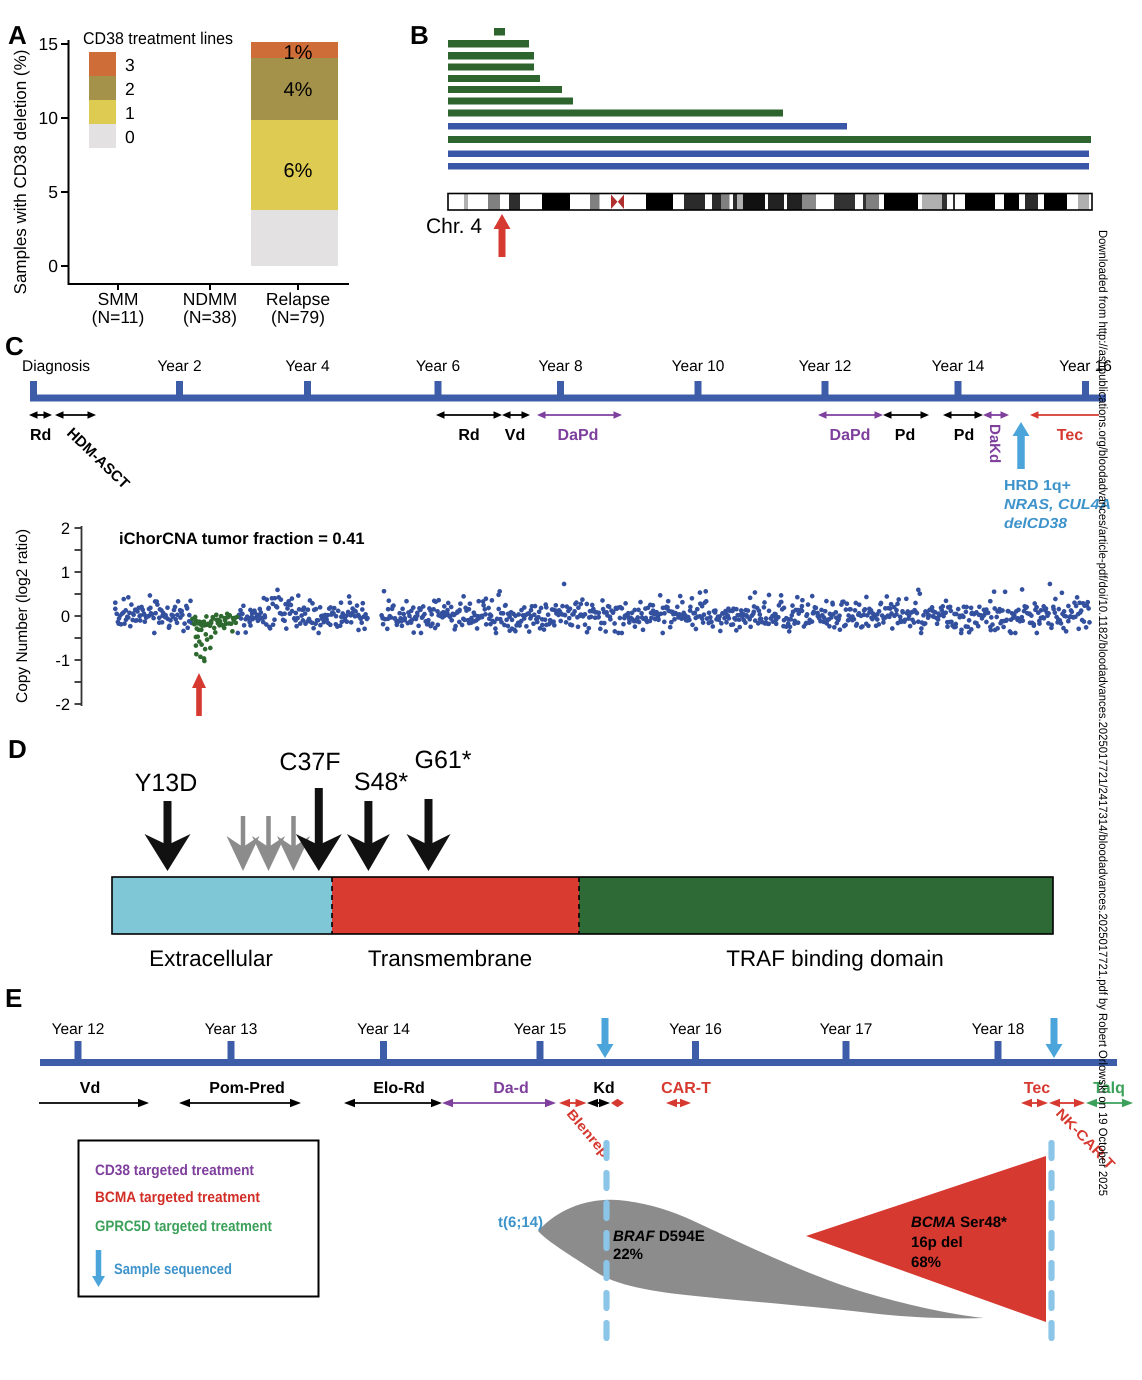 The height and width of the screenshot is (1380, 1142). What do you see at coordinates (17, 35) in the screenshot?
I see `svg-text: A` at bounding box center [17, 35].